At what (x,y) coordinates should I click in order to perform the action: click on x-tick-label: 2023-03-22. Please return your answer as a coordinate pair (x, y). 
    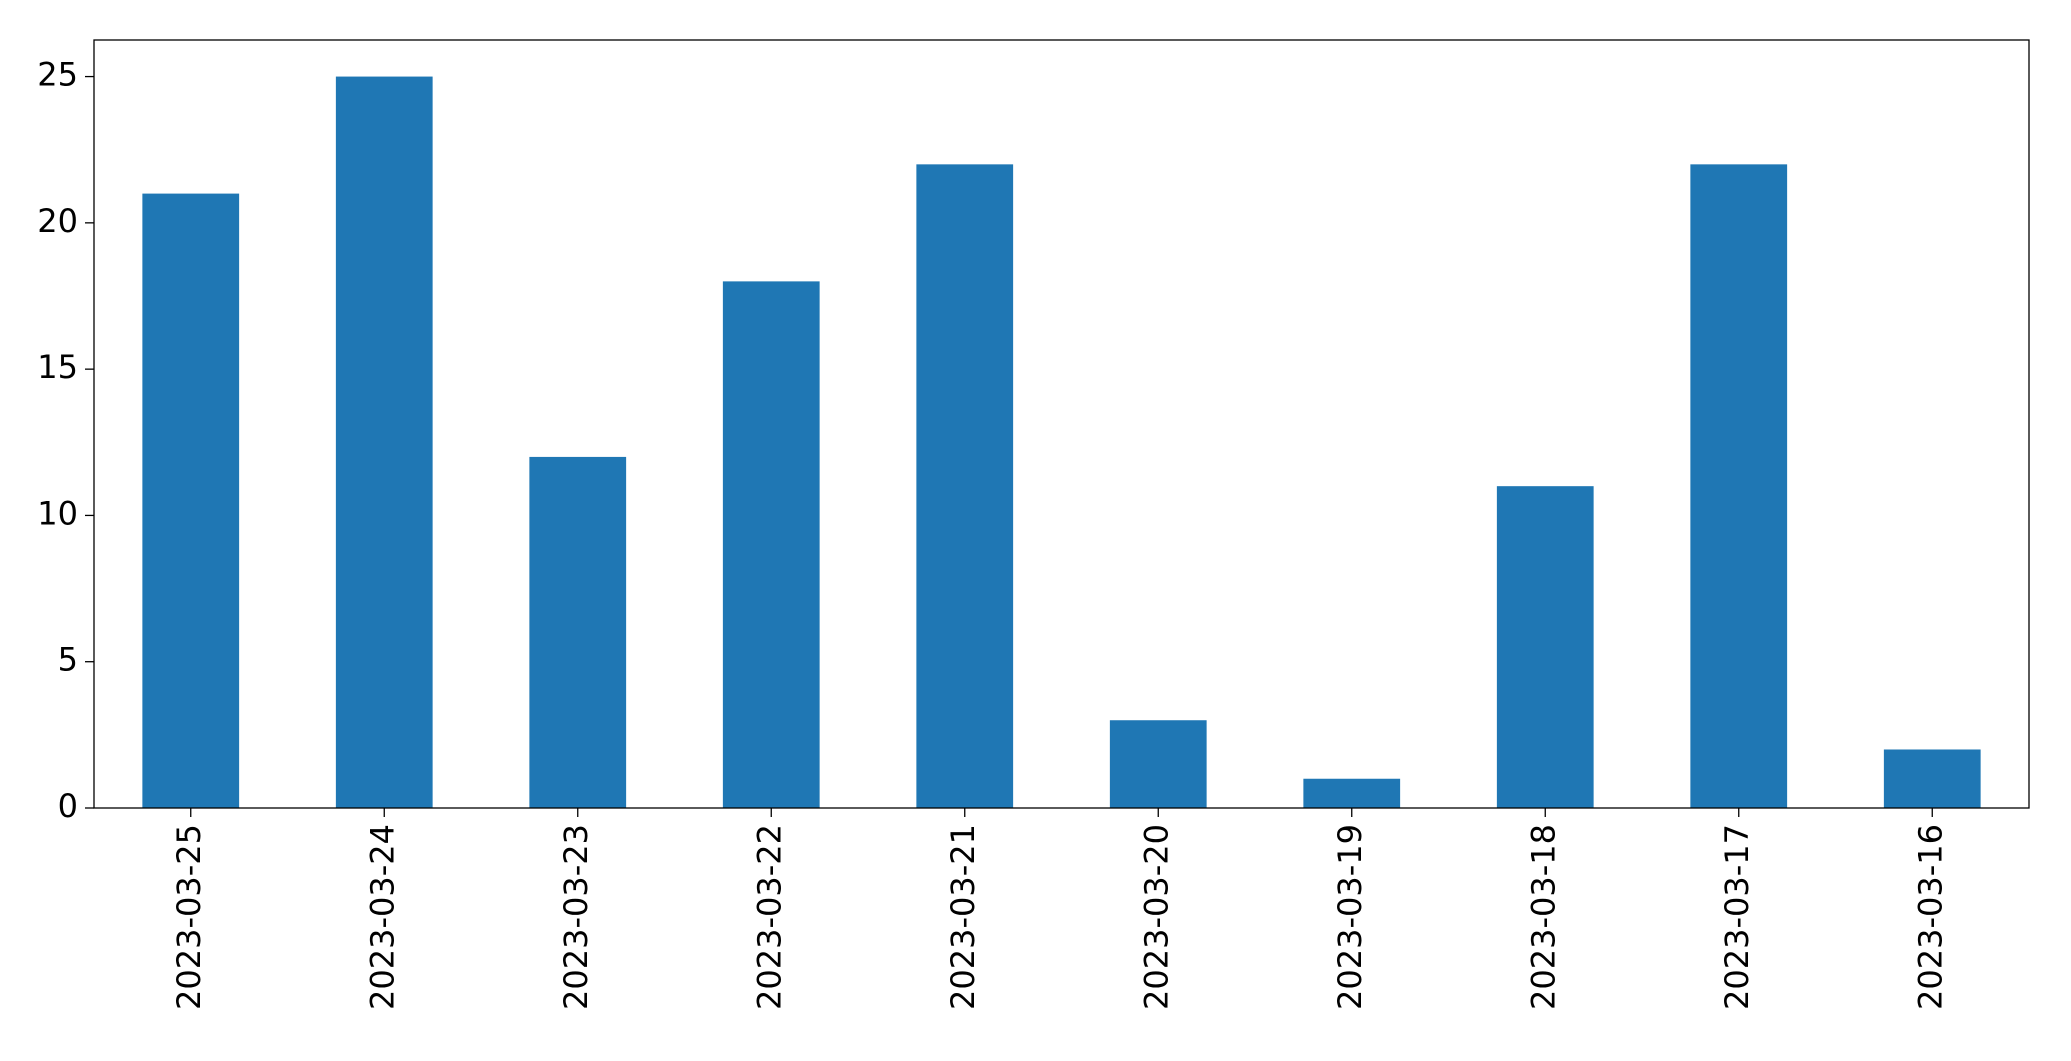
    Looking at the image, I should click on (769, 917).